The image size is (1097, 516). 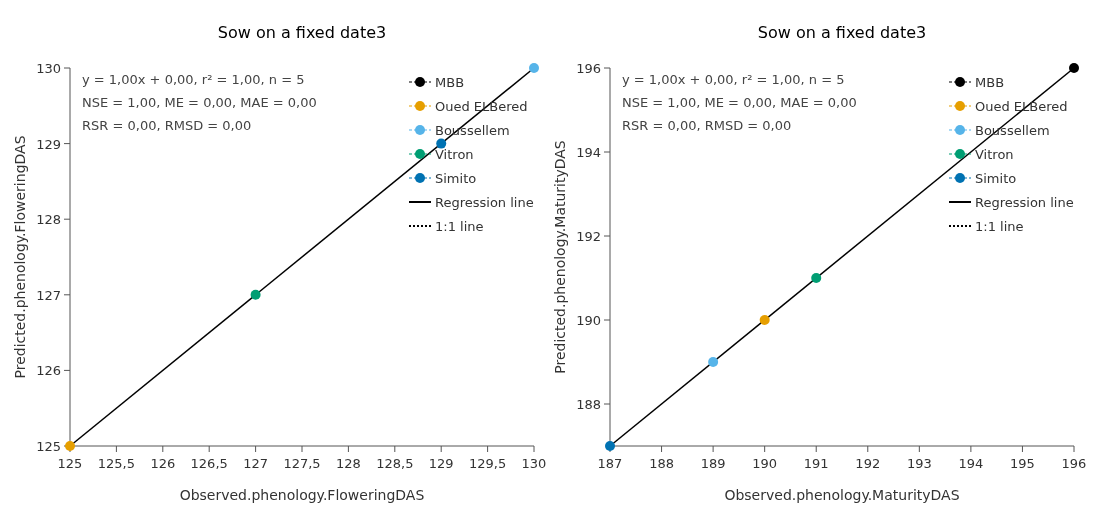 What do you see at coordinates (116, 463) in the screenshot?
I see `x-tick-label: 125,5` at bounding box center [116, 463].